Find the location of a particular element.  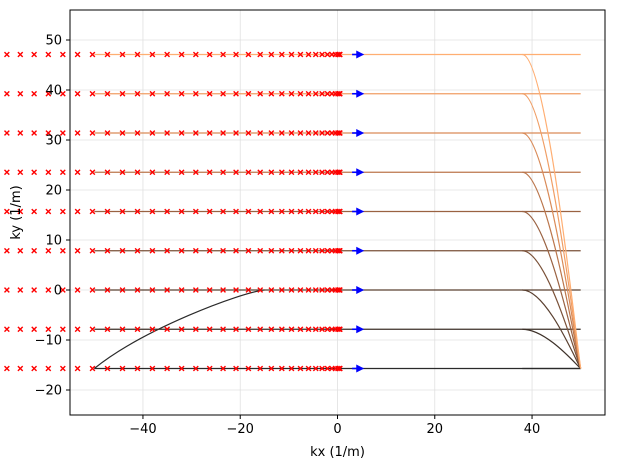

x-tick-label: −20 is located at coordinates (240, 429).